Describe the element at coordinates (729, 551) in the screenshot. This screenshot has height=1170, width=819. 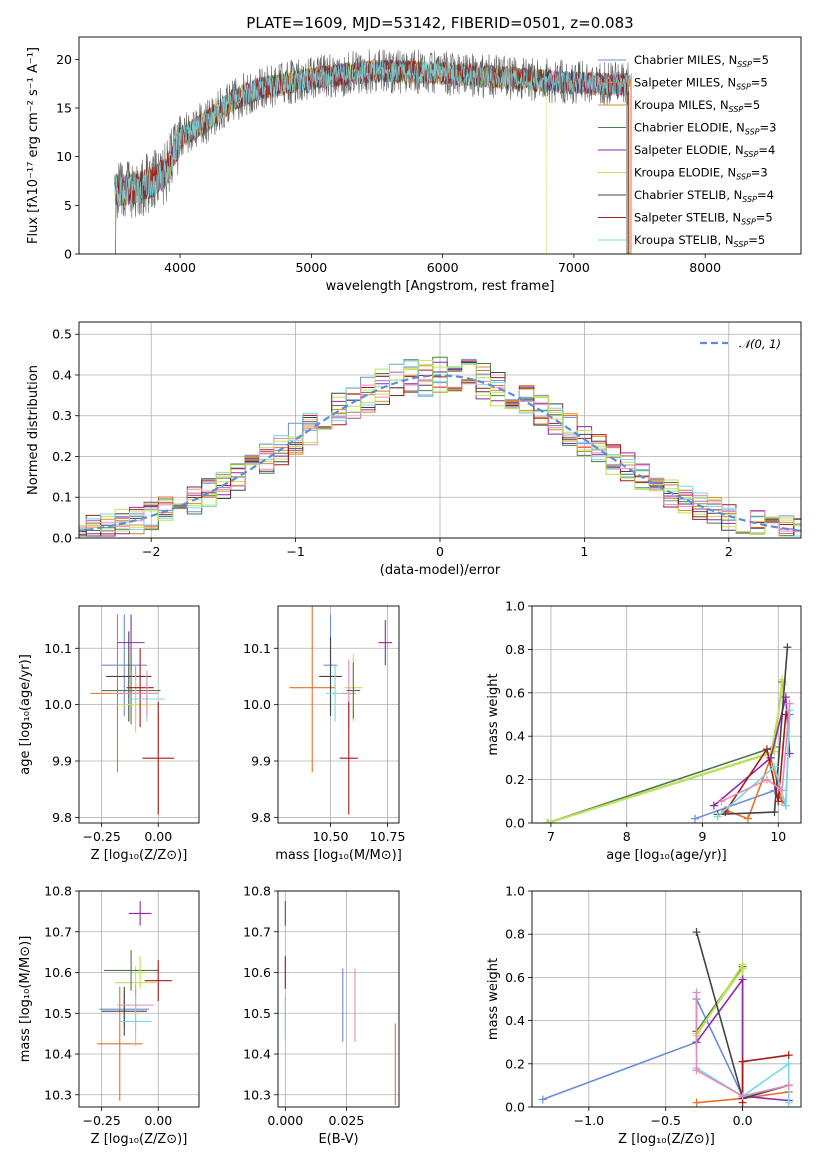
I see `x-tick-label: 2` at that location.